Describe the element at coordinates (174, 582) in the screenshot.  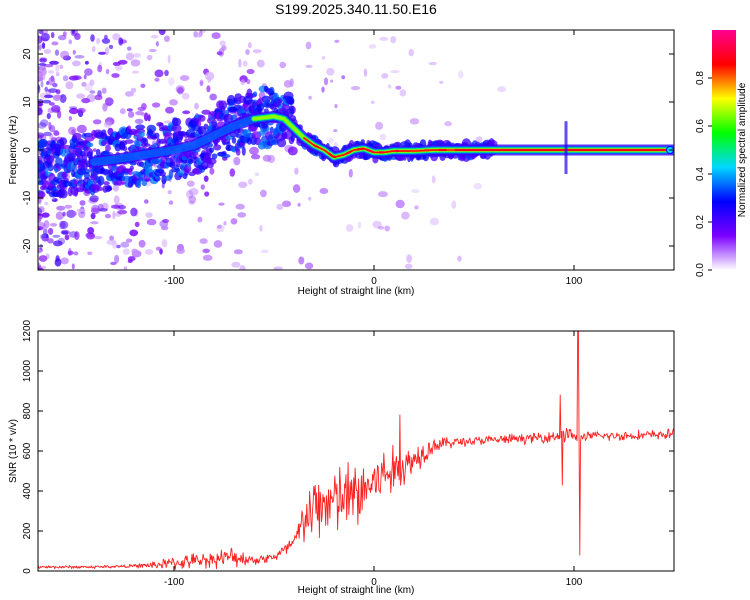
I see `x-tick-label: -100` at that location.